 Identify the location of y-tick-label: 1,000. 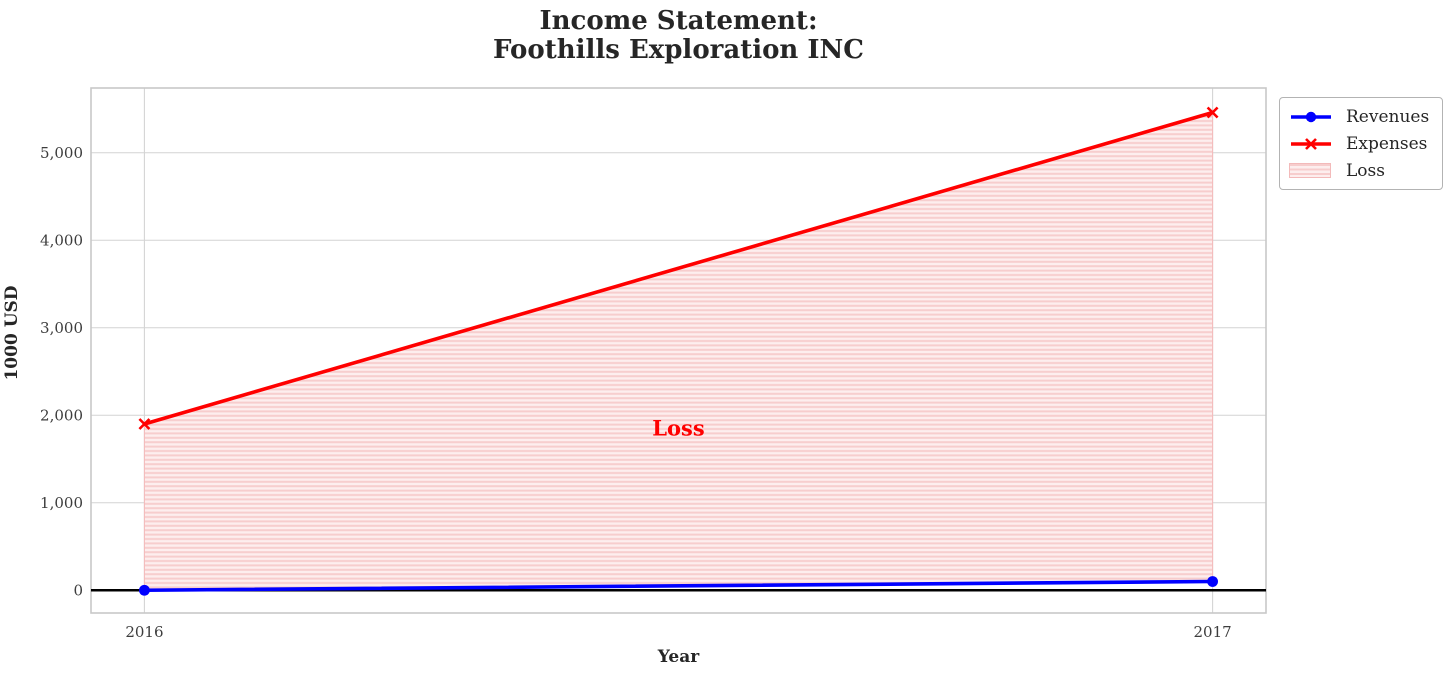
(61, 503).